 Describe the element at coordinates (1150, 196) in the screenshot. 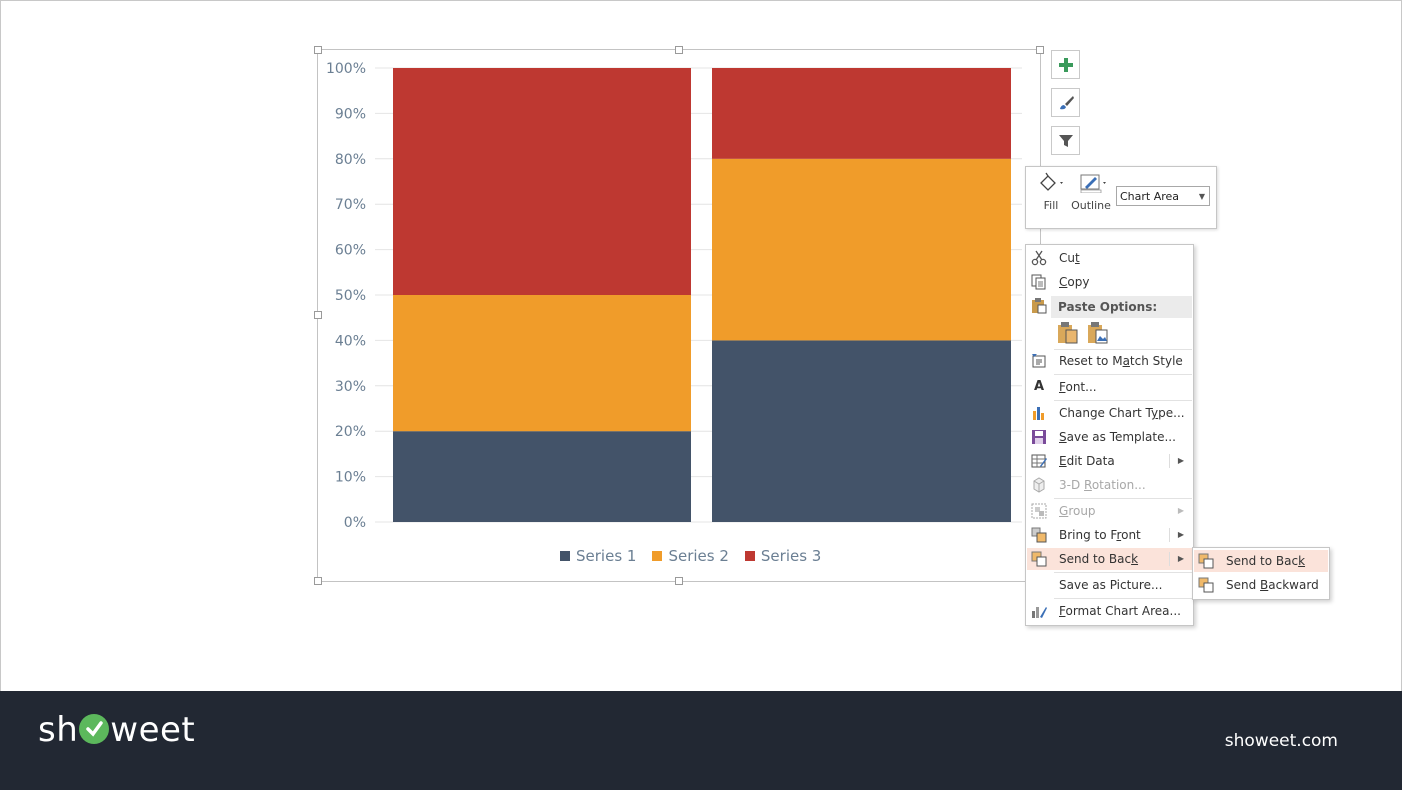

I see `chart-element-select-value: Chart Area` at that location.